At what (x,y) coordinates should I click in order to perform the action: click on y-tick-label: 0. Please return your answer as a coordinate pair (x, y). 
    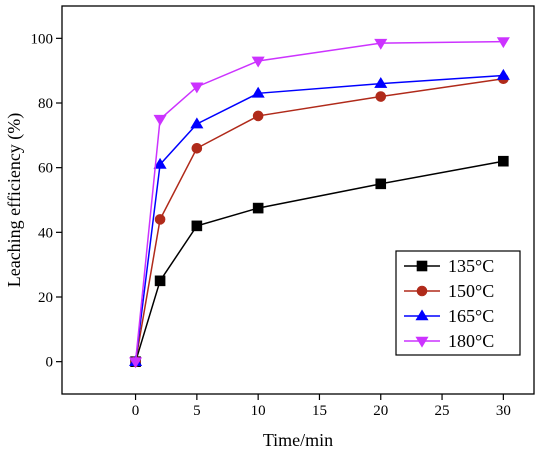
    Looking at the image, I should click on (50, 363).